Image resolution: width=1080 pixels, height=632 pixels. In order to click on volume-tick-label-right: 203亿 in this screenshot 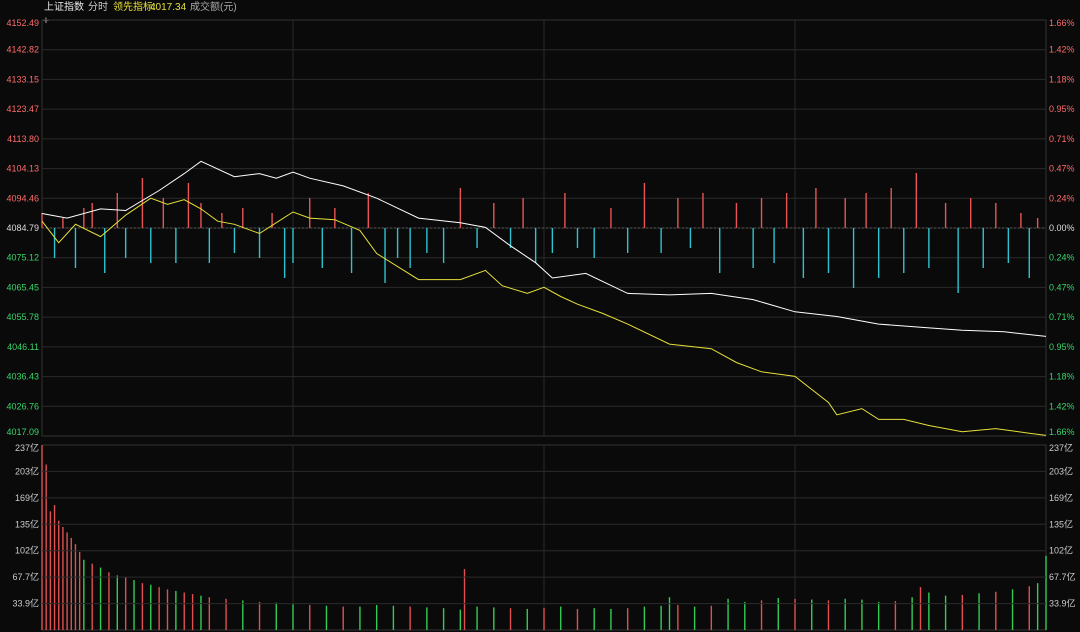, I will do `click(1061, 470)`.